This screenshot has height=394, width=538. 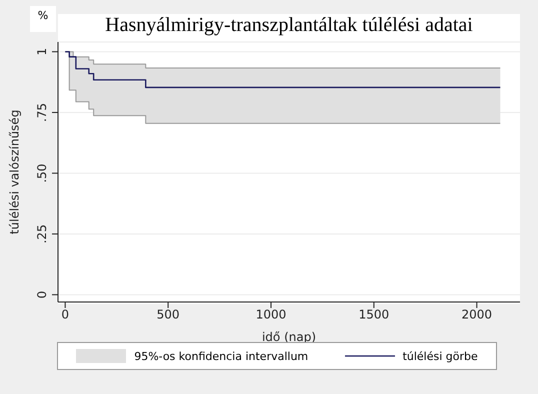 I want to click on x-tick-label: 2000, so click(x=477, y=315).